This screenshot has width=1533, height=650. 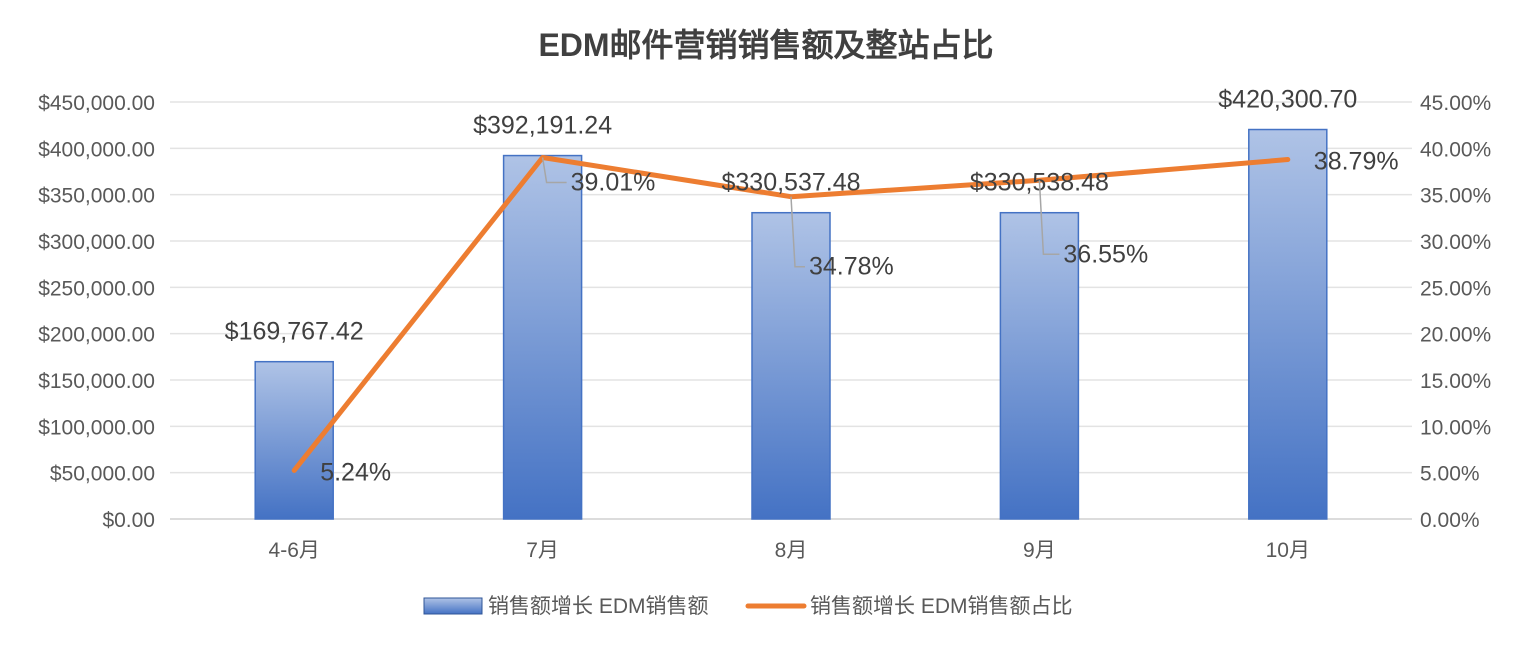 I want to click on y-right-tick-label: 35.00%, so click(x=1455, y=196).